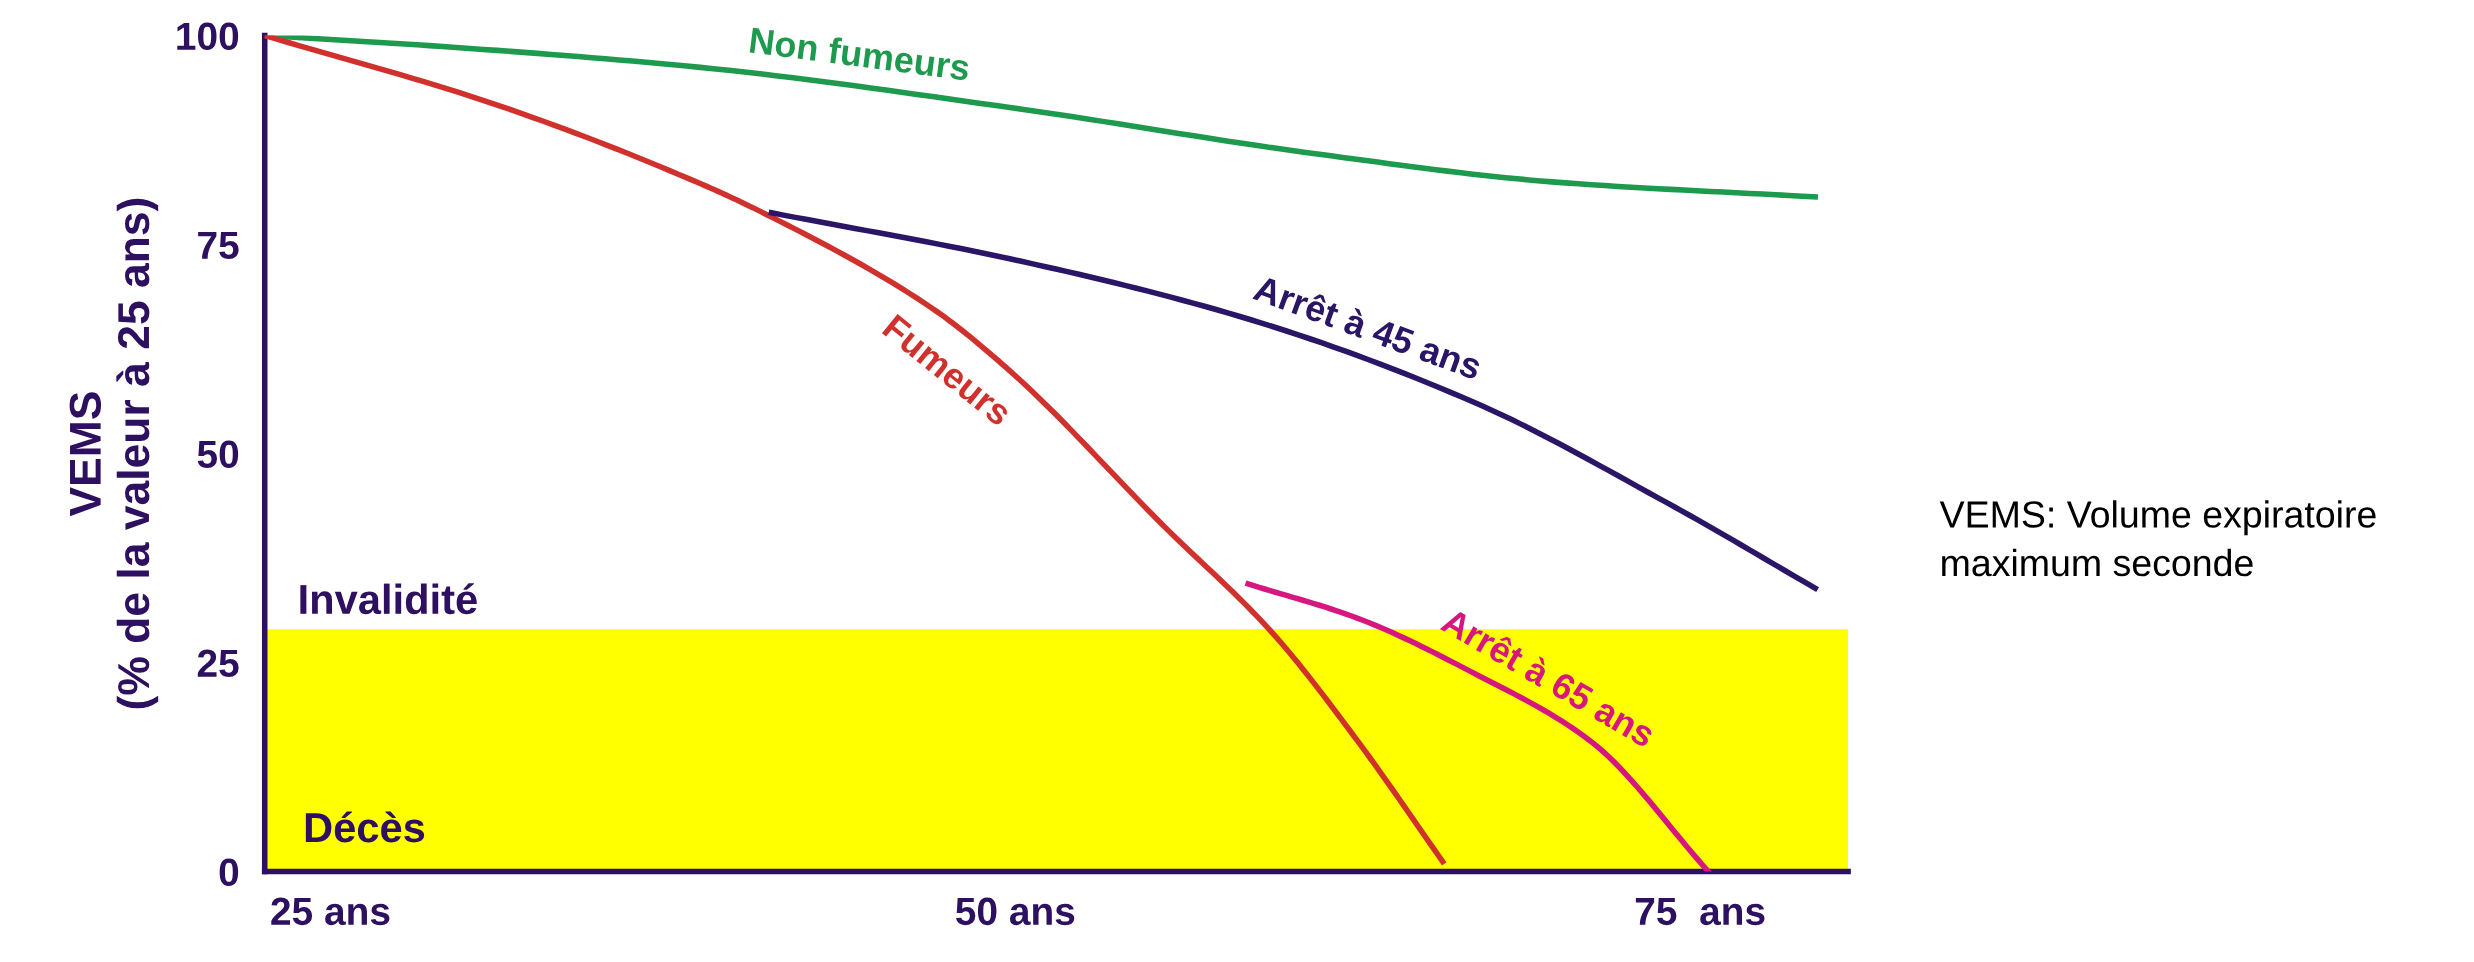 The width and height of the screenshot is (2474, 962). I want to click on text: Arrêt à 65 ans, so click(1548, 677).